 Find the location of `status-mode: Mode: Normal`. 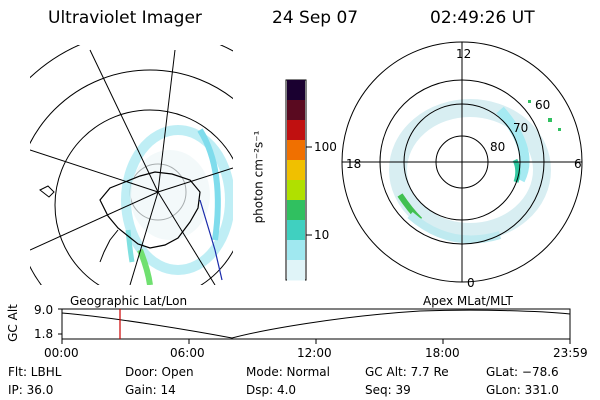

status-mode: Mode: Normal is located at coordinates (288, 372).